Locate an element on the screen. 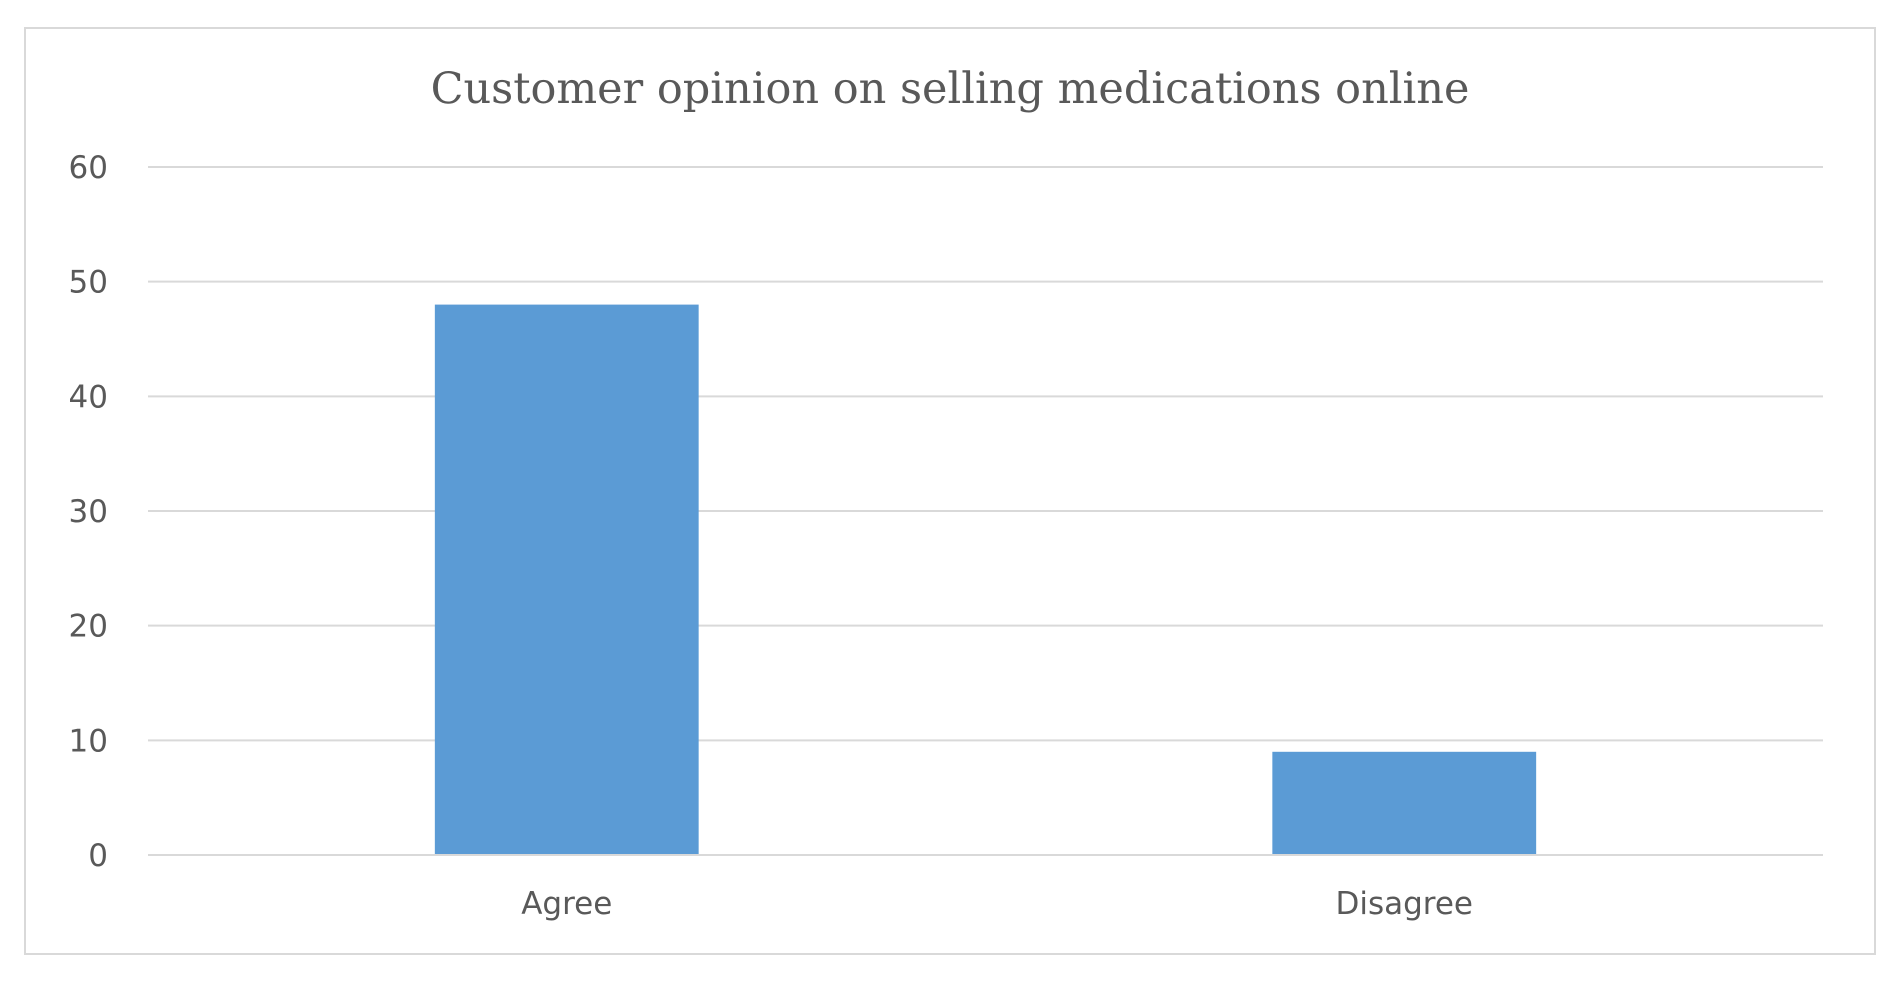  x-tick-label: Agree is located at coordinates (566, 904).